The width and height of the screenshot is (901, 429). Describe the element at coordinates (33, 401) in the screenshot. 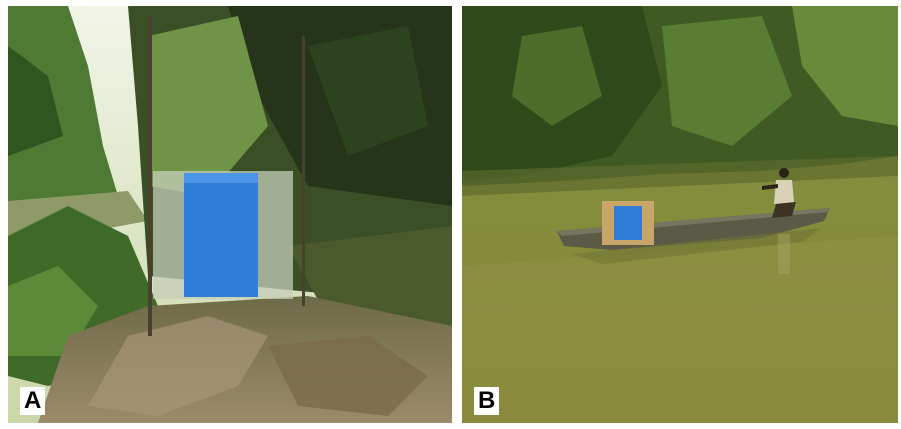

I see `panel-label-a: A` at that location.